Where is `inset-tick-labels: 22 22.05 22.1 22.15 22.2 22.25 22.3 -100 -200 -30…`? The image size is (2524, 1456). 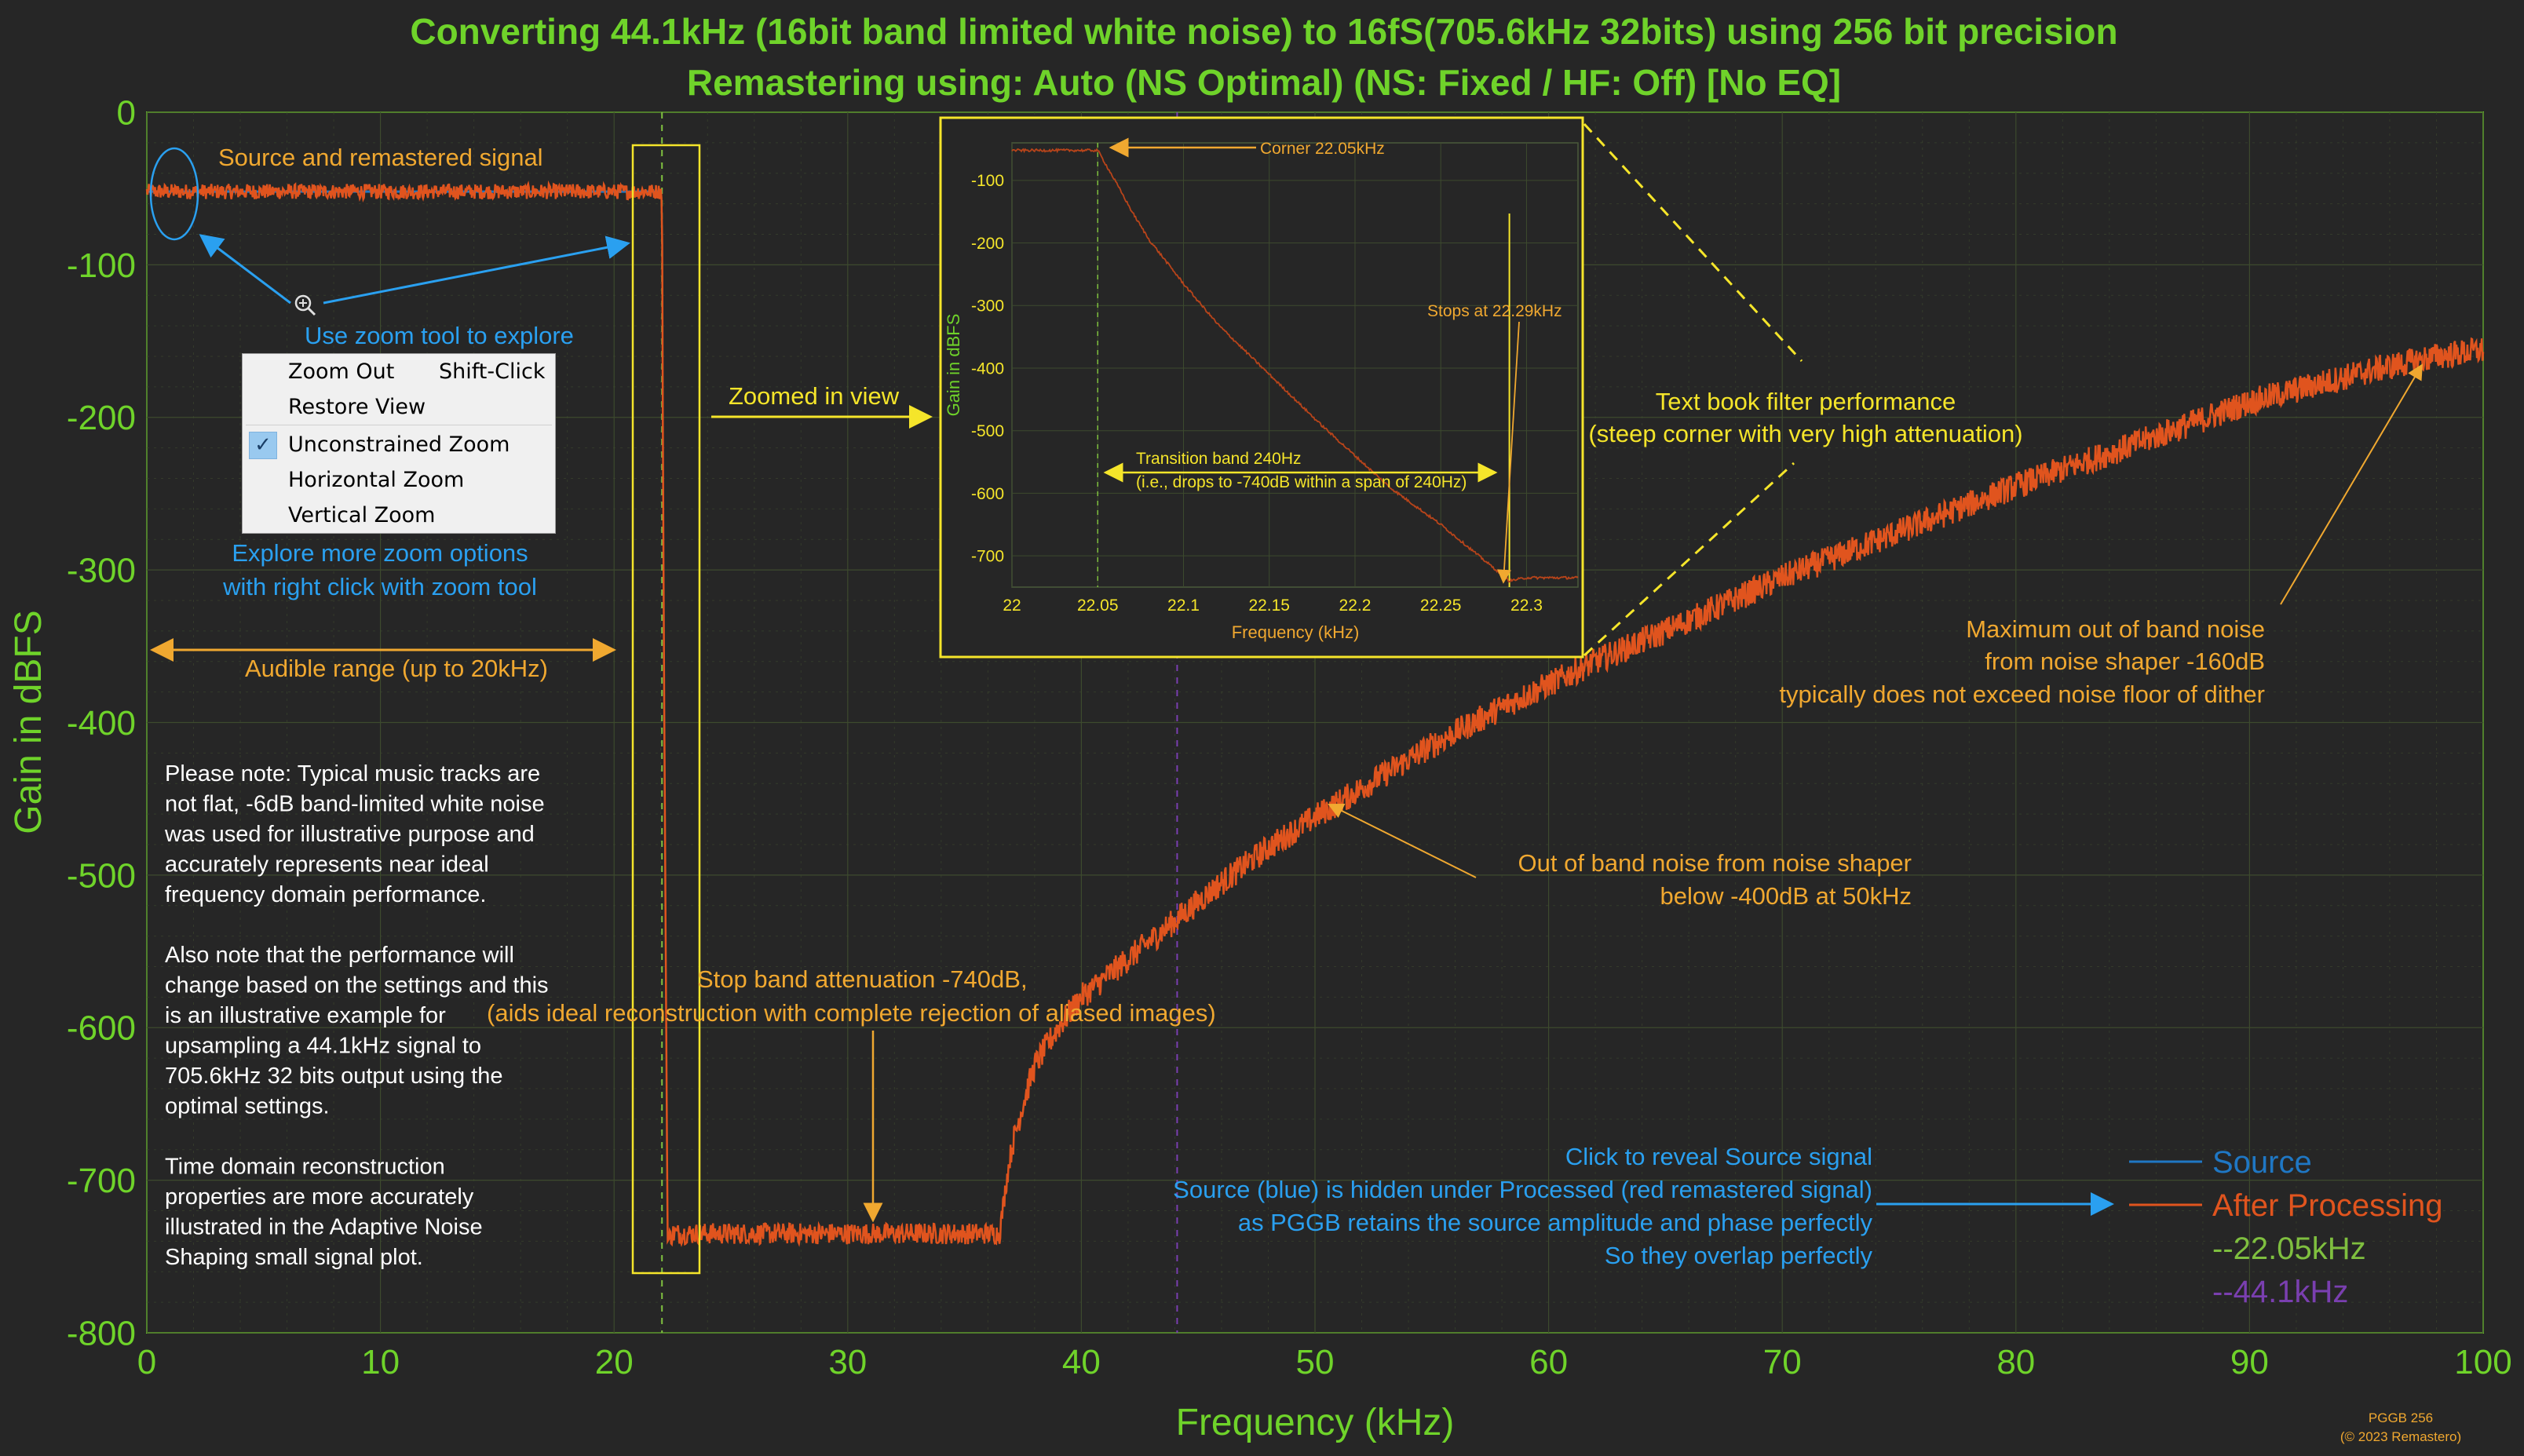
inset-tick-labels: 22 22.05 22.1 22.15 22.2 22.25 22.3 -100 -200 -30… is located at coordinates (1257, 393).